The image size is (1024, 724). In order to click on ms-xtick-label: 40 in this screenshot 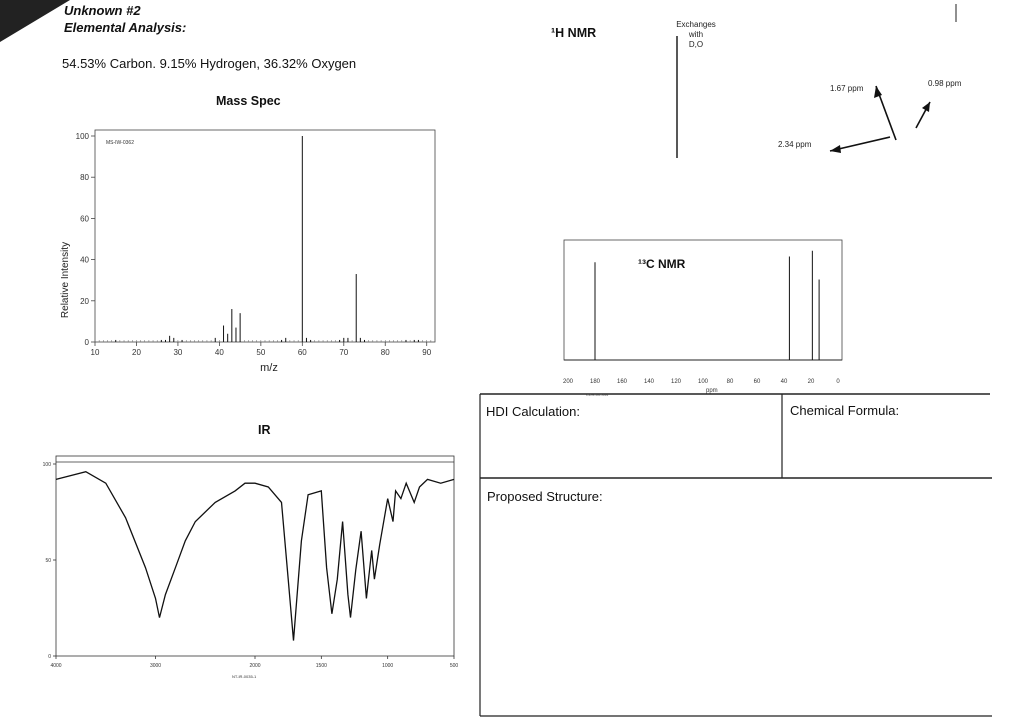, I will do `click(219, 352)`.